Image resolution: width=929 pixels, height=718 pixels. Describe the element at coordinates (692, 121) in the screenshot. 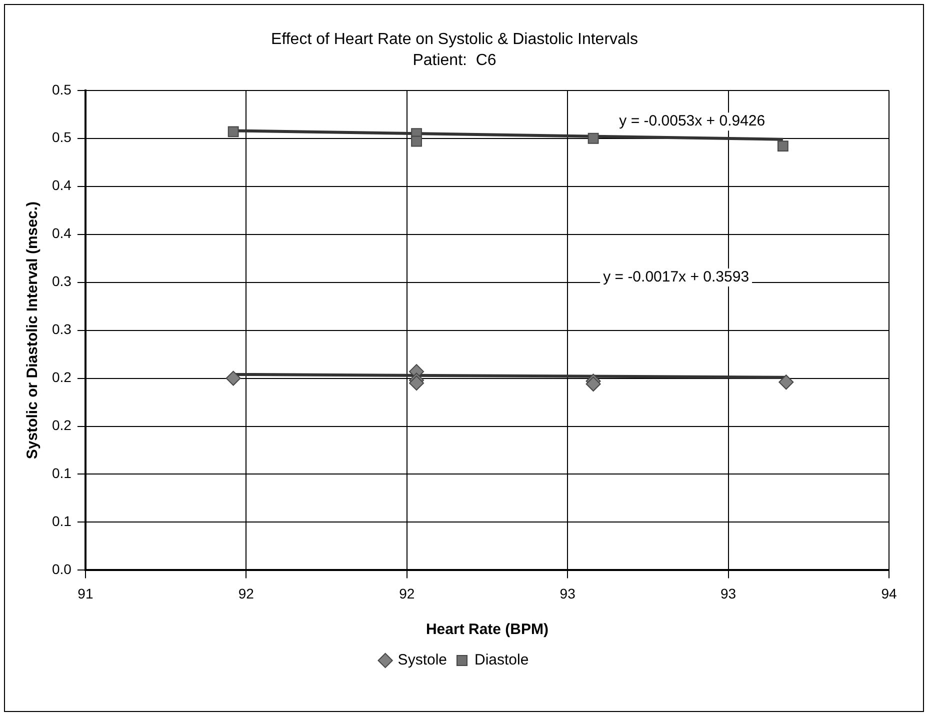

I see `annotation: y = -0.0053x + 0.9426` at that location.